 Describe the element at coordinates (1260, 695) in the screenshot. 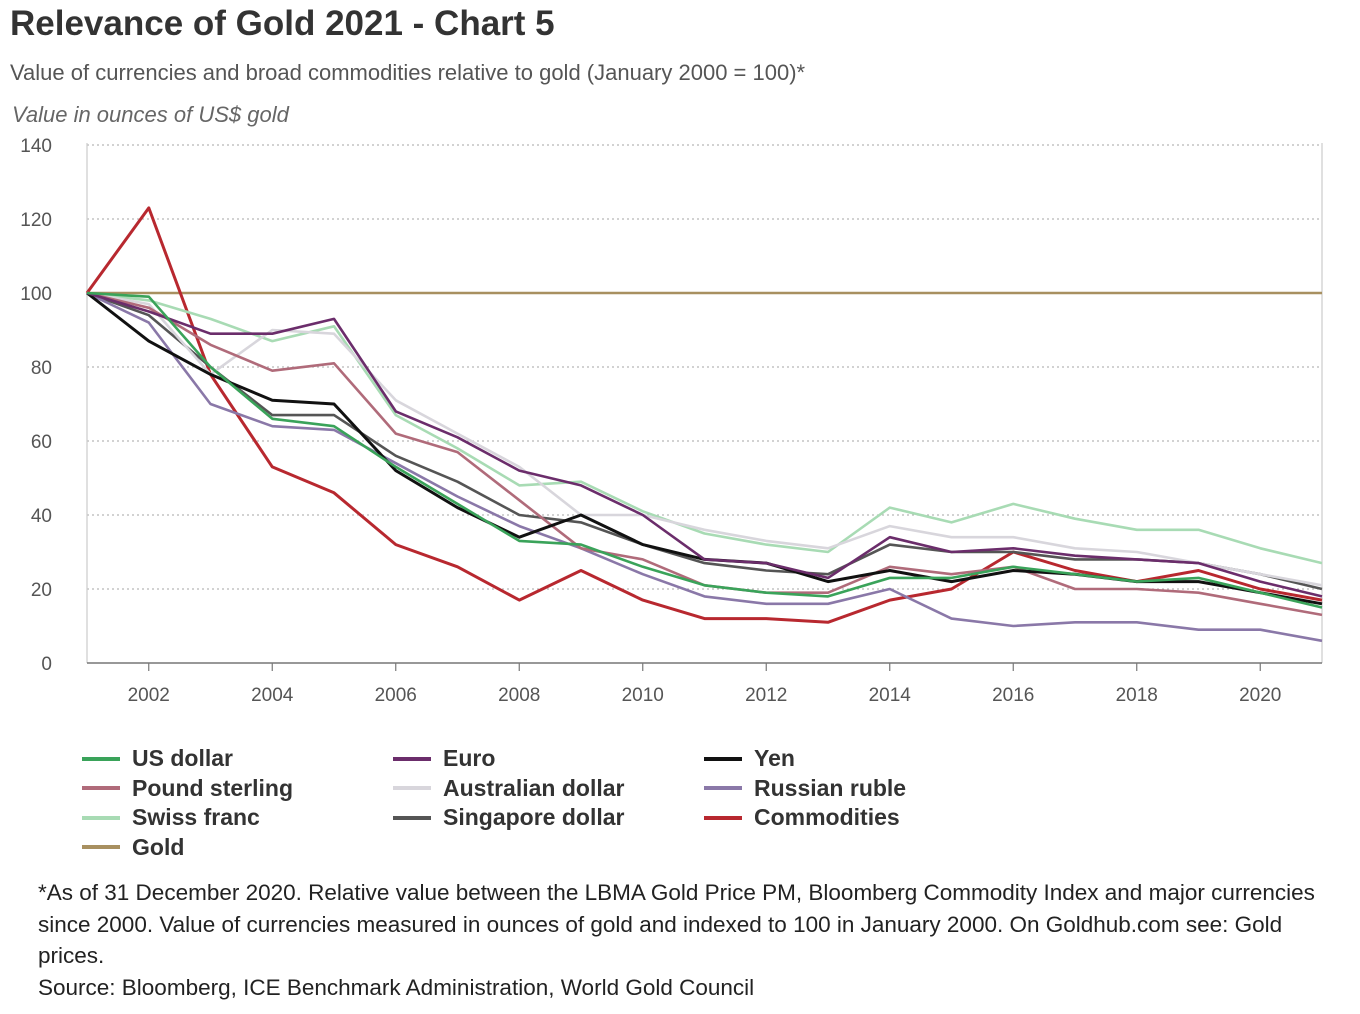

I see `x-tick-label: 2020` at that location.